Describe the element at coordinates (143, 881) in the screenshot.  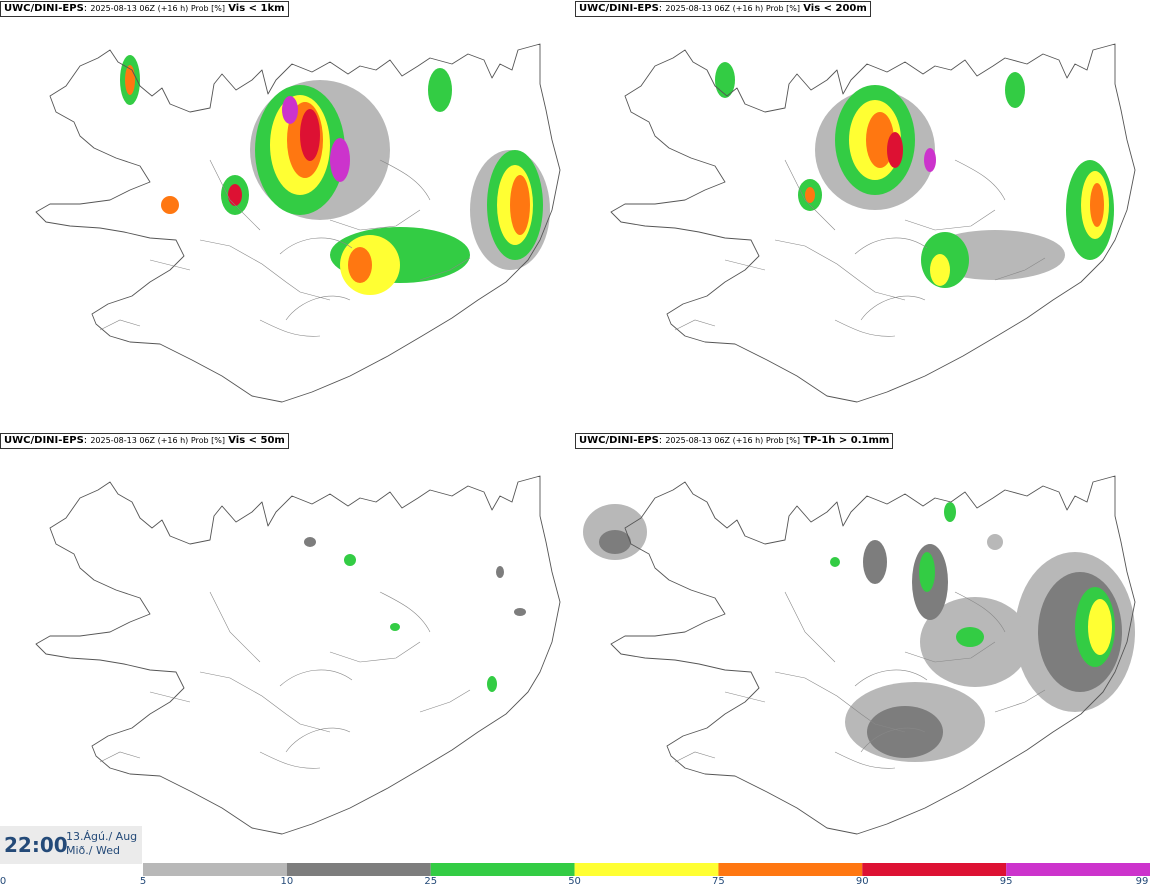
I see `colorbar-tick-label: 5` at that location.